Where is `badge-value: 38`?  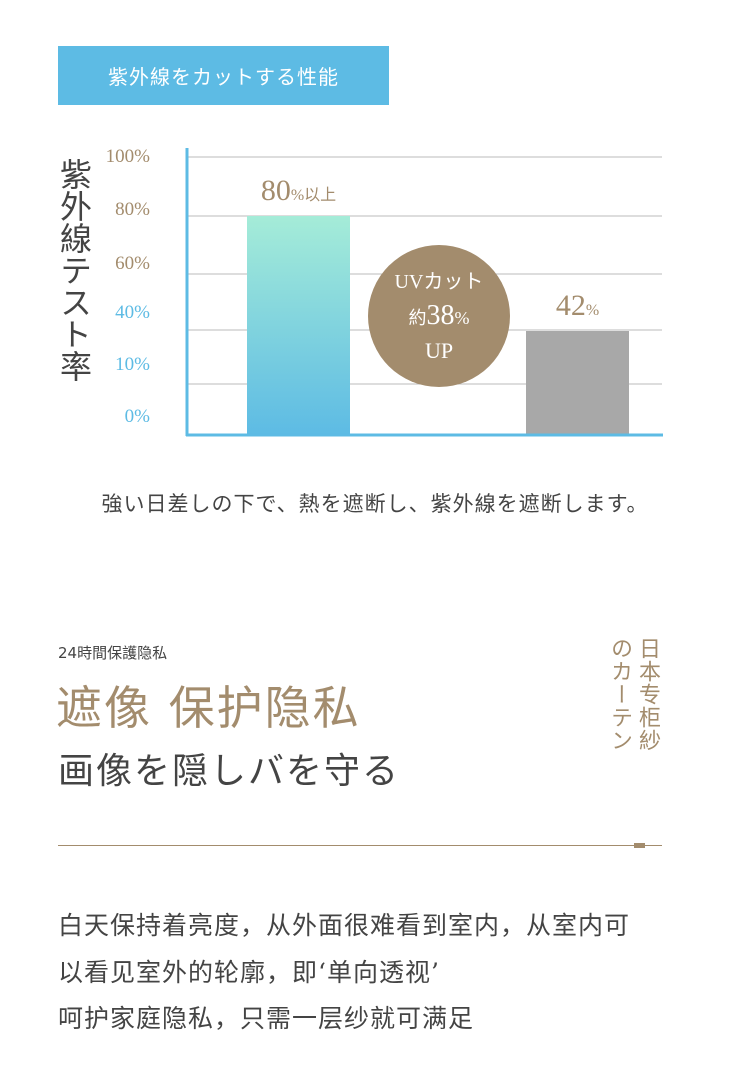 badge-value: 38 is located at coordinates (440, 315).